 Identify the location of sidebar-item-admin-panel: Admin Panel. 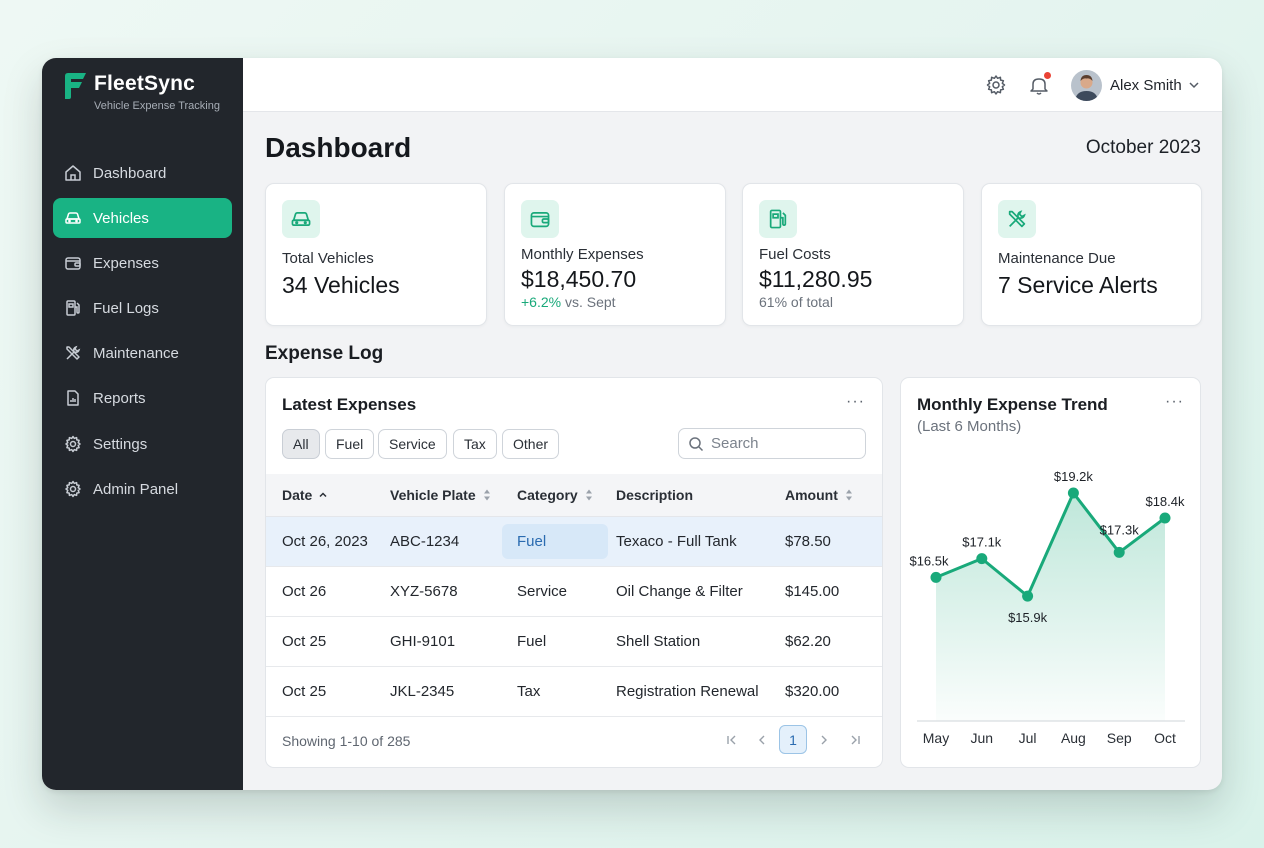
(142, 489).